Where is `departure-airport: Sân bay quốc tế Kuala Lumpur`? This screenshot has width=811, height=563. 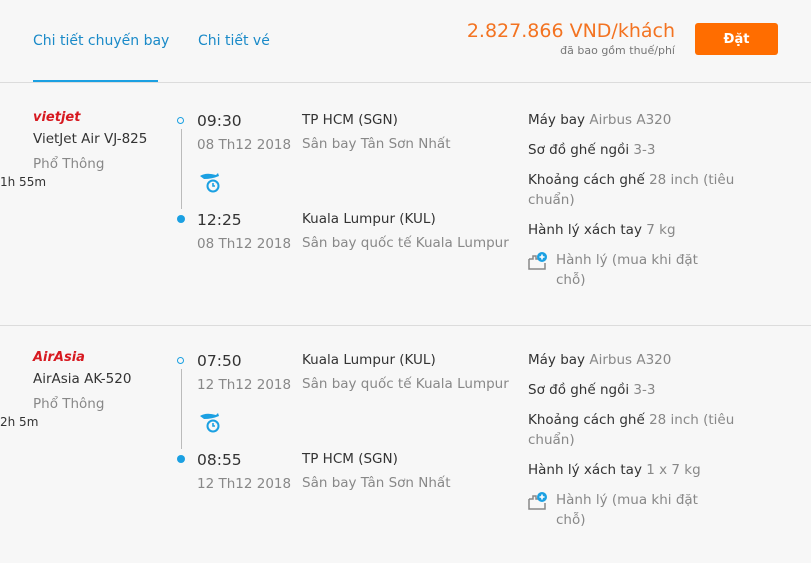
departure-airport: Sân bay quốc tế Kuala Lumpur is located at coordinates (405, 384).